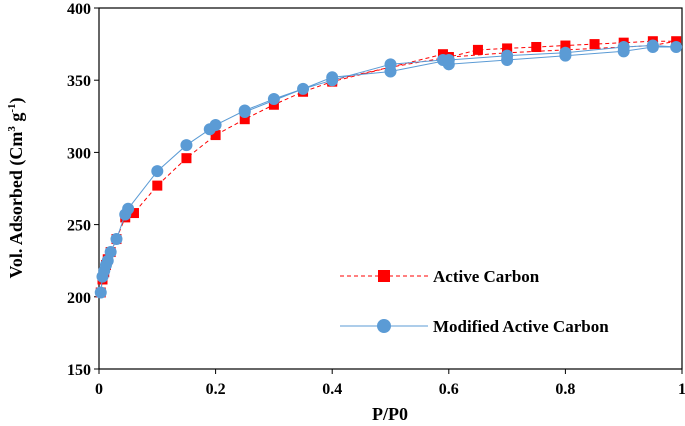 This screenshot has height=426, width=685. I want to click on y-tick-label: 300, so click(79, 153).